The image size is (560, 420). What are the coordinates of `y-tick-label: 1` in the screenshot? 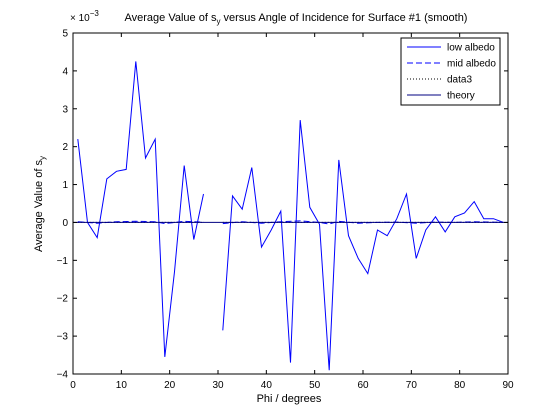 It's located at (65, 185).